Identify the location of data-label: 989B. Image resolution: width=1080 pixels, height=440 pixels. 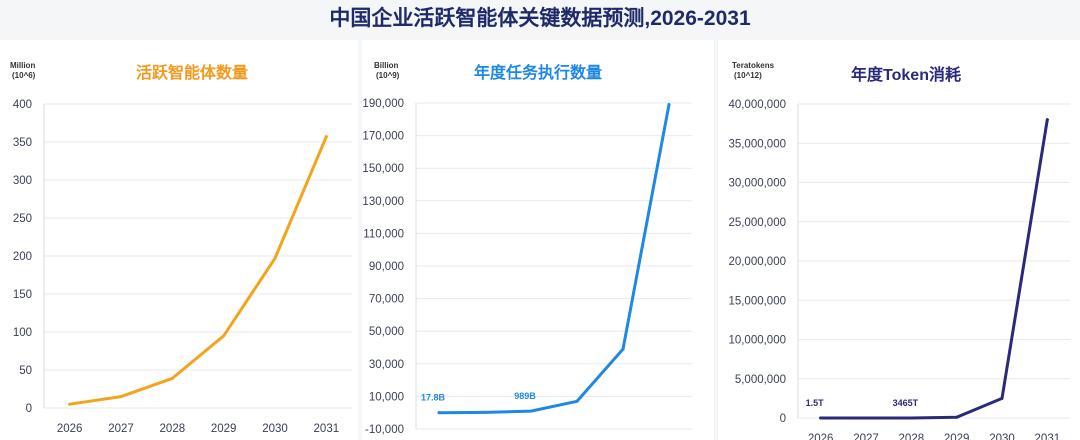
(525, 396).